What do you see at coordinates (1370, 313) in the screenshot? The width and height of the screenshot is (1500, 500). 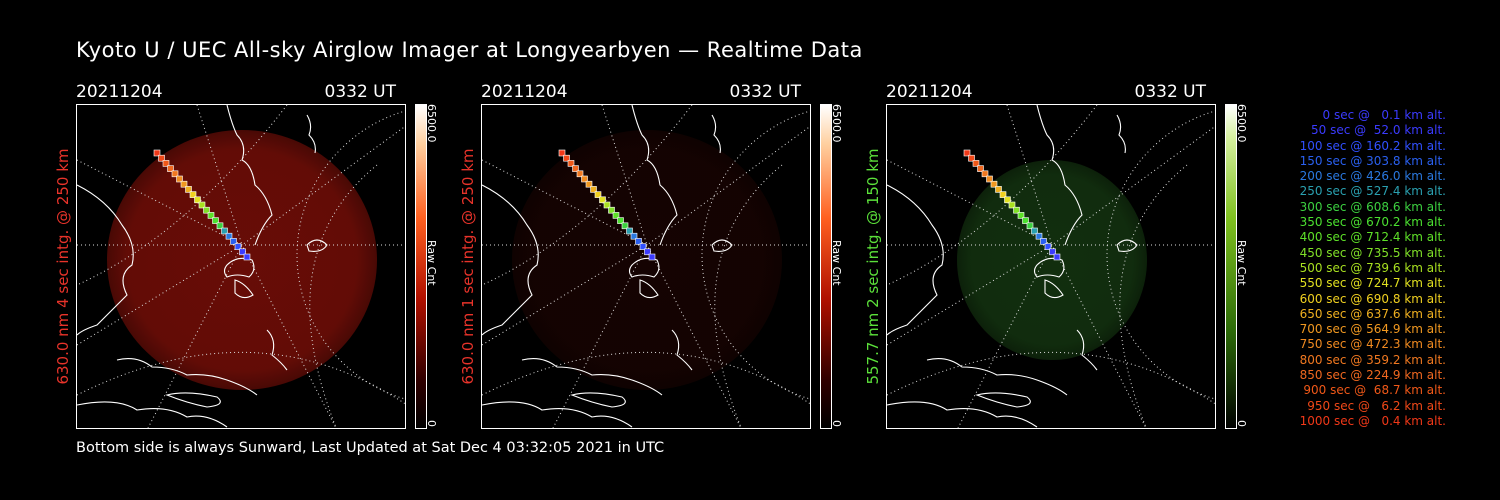 I see `legend-entry: 650 sec @ 637.6 km alt.` at bounding box center [1370, 313].